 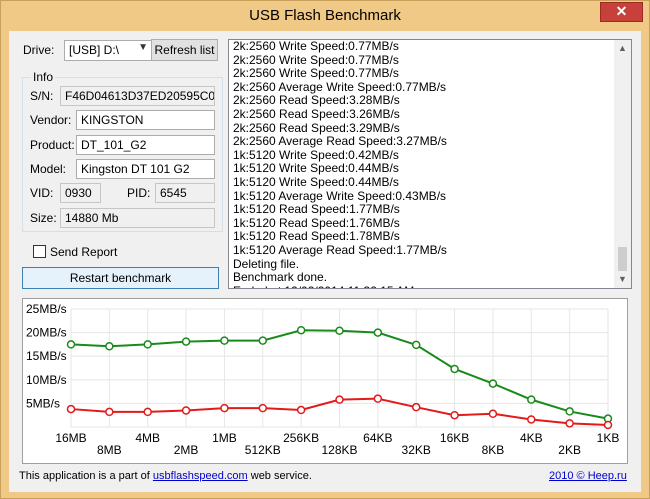 I want to click on footer-heep-link: © Heep.ru, so click(x=600, y=476).